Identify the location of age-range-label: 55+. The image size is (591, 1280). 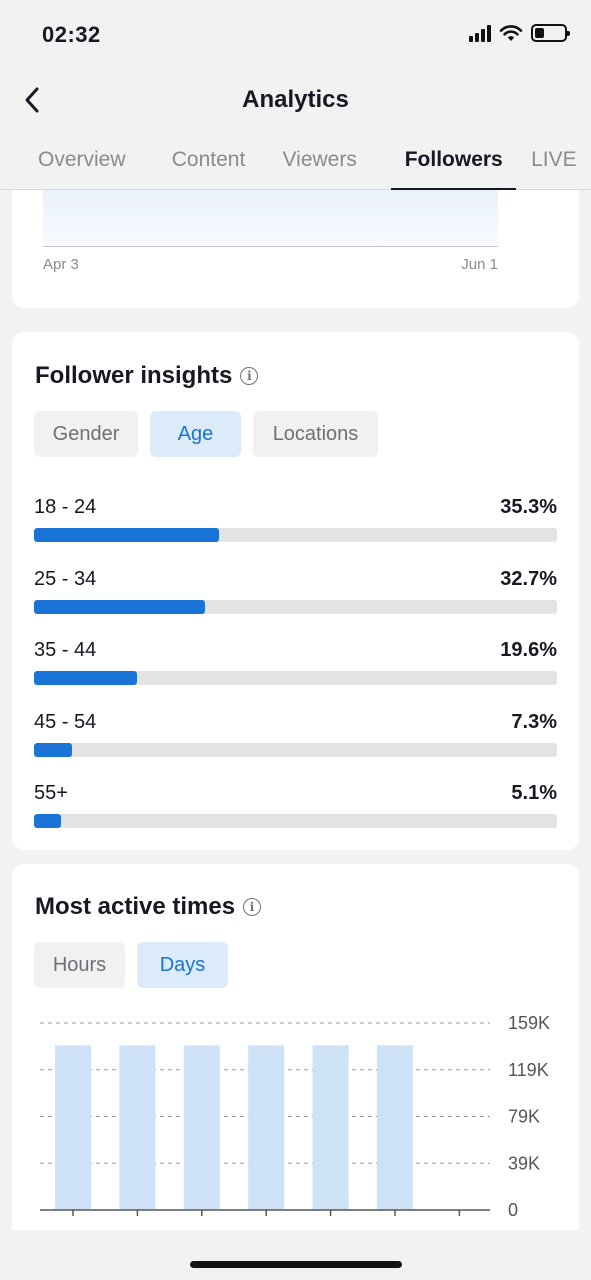
(51, 793).